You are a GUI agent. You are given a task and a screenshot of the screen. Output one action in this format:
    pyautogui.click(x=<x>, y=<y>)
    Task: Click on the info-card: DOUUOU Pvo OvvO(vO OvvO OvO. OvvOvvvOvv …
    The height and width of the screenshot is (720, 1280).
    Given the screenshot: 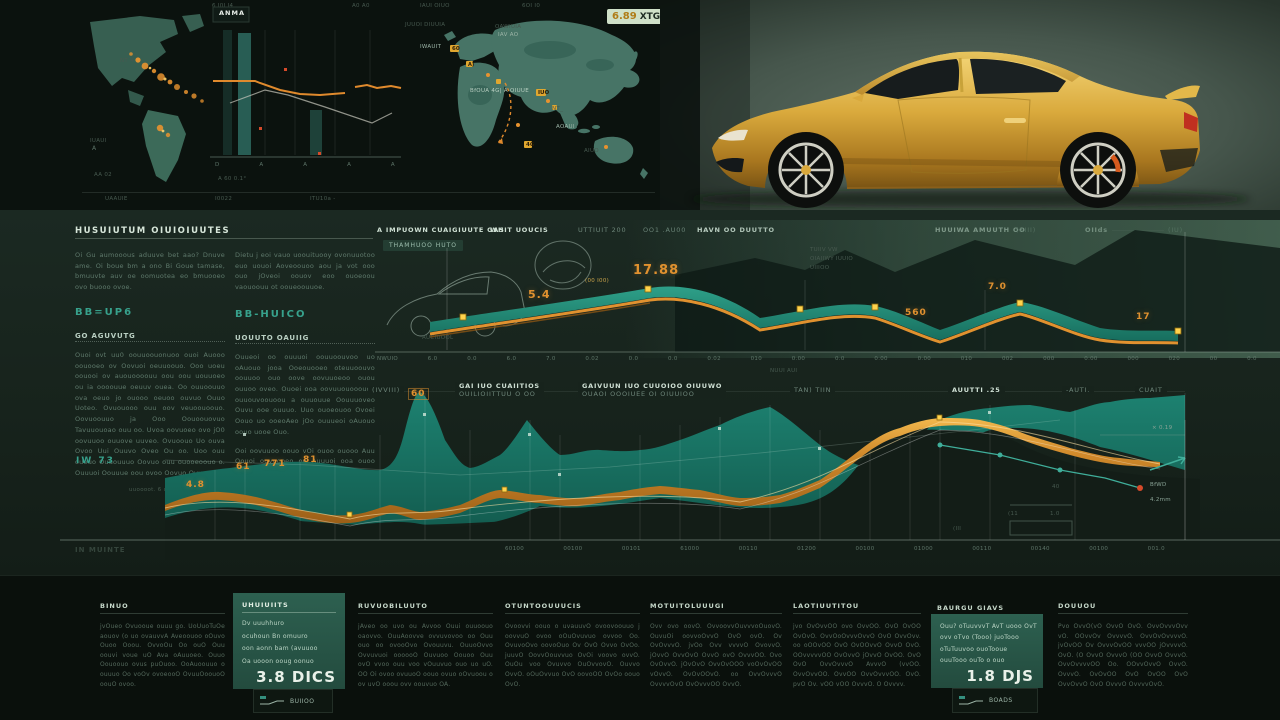 What is the action you would take?
    pyautogui.click(x=1123, y=648)
    